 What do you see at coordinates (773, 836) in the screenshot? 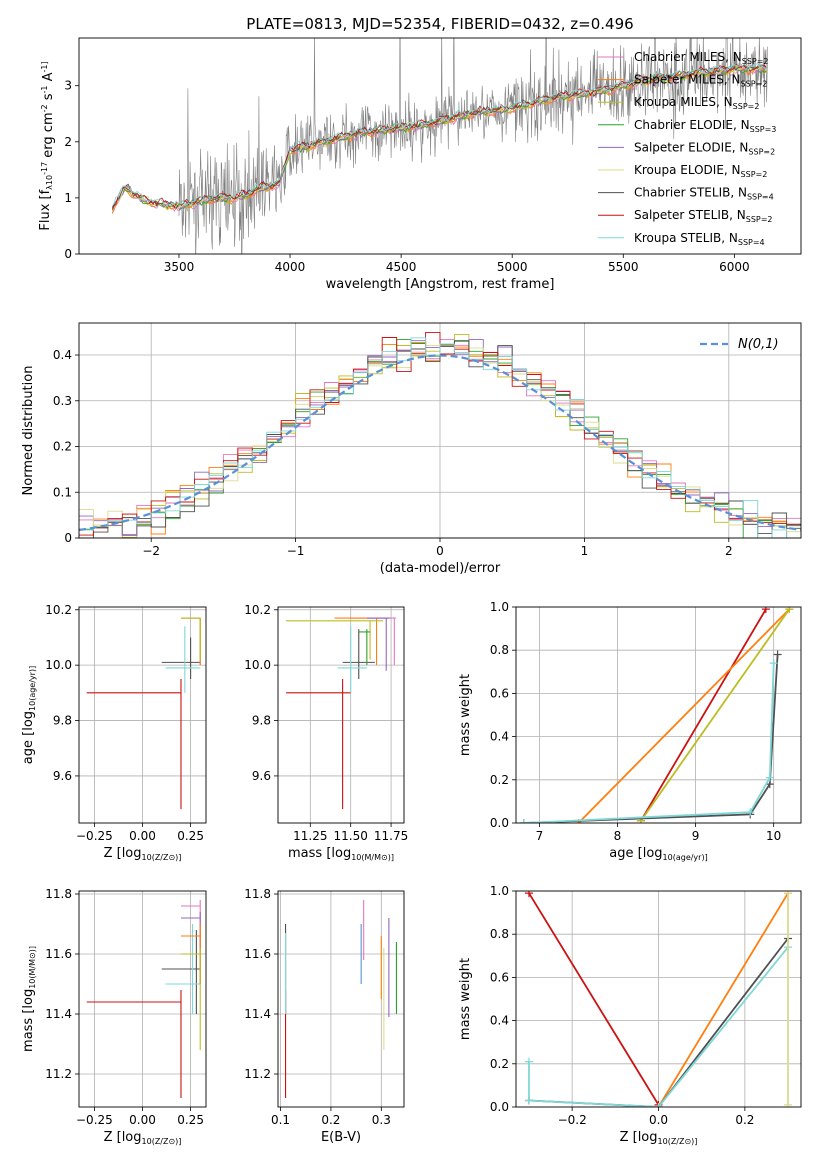
I see `x-tick-label: 10` at bounding box center [773, 836].